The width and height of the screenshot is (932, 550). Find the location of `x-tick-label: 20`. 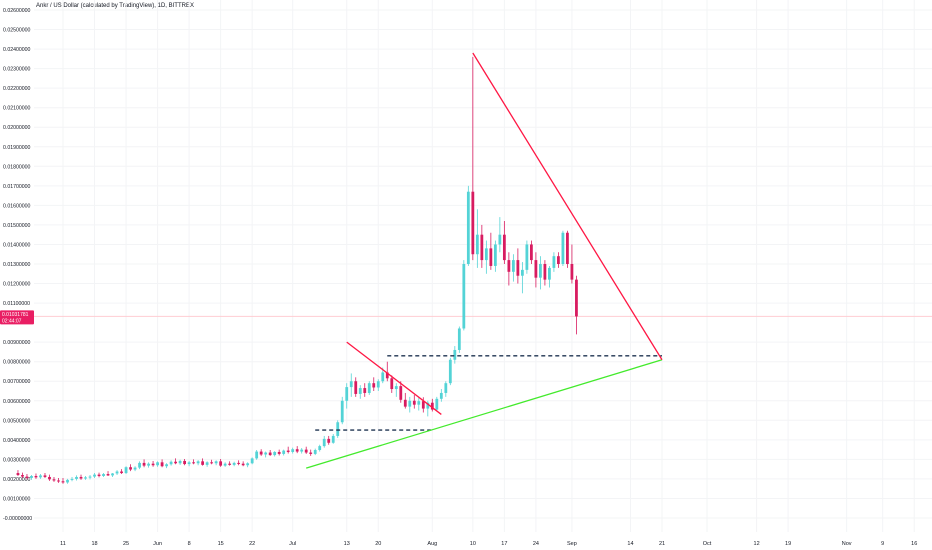

x-tick-label: 20 is located at coordinates (378, 544).